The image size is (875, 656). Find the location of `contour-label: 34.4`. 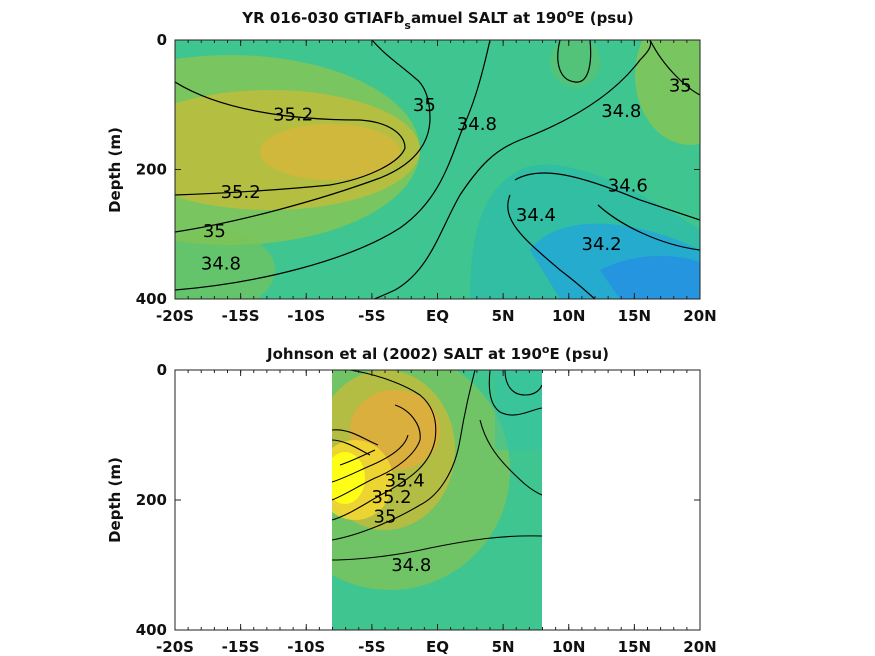

contour-label: 34.4 is located at coordinates (536, 215).